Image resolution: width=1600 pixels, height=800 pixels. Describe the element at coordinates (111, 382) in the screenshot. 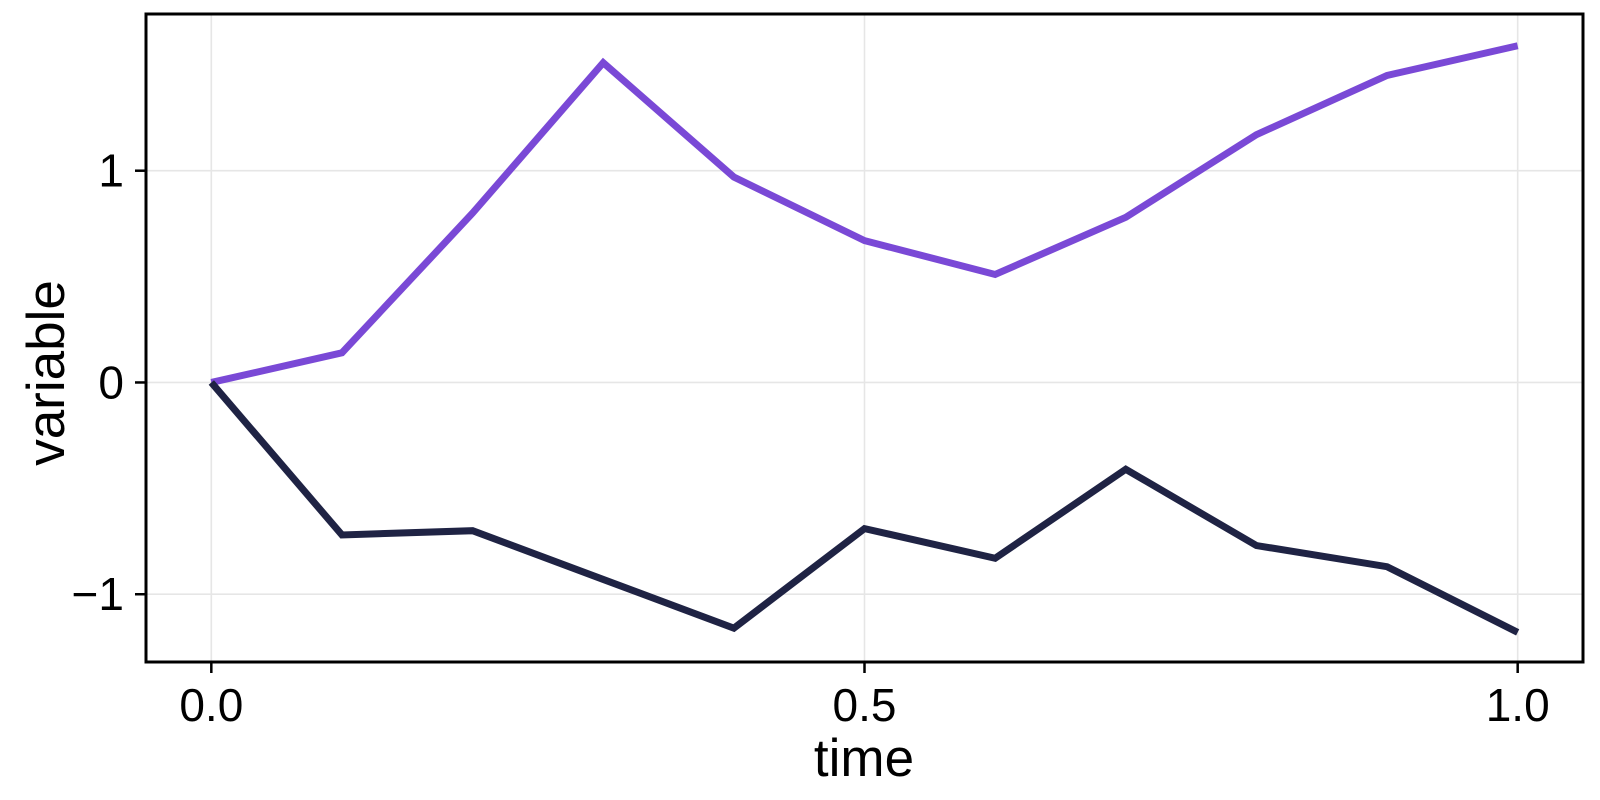

I see `y-tick-label: 0` at that location.